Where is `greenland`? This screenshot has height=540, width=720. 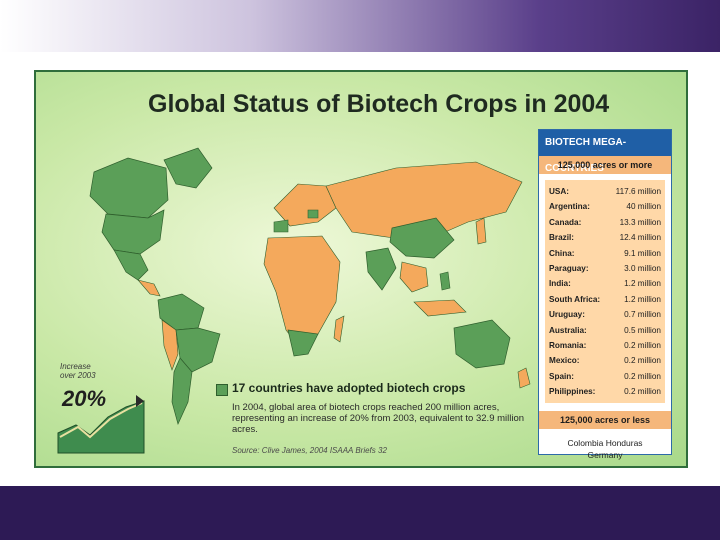
greenland is located at coordinates (188, 168).